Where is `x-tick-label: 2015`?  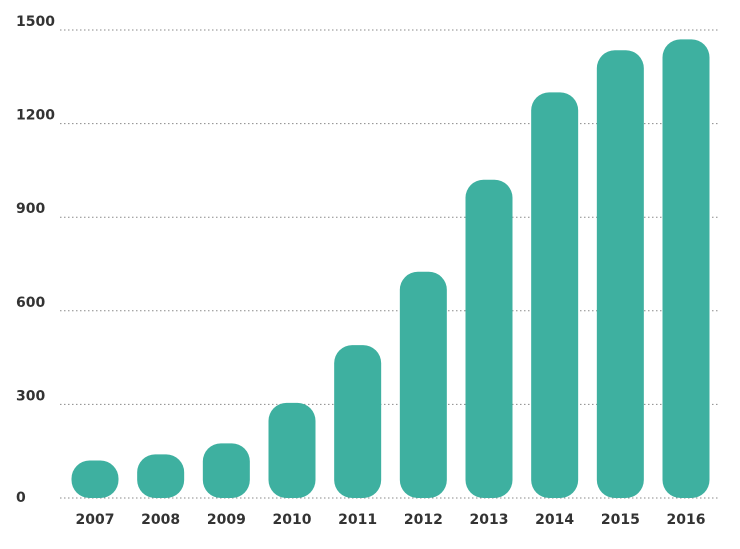
x-tick-label: 2015 is located at coordinates (620, 520).